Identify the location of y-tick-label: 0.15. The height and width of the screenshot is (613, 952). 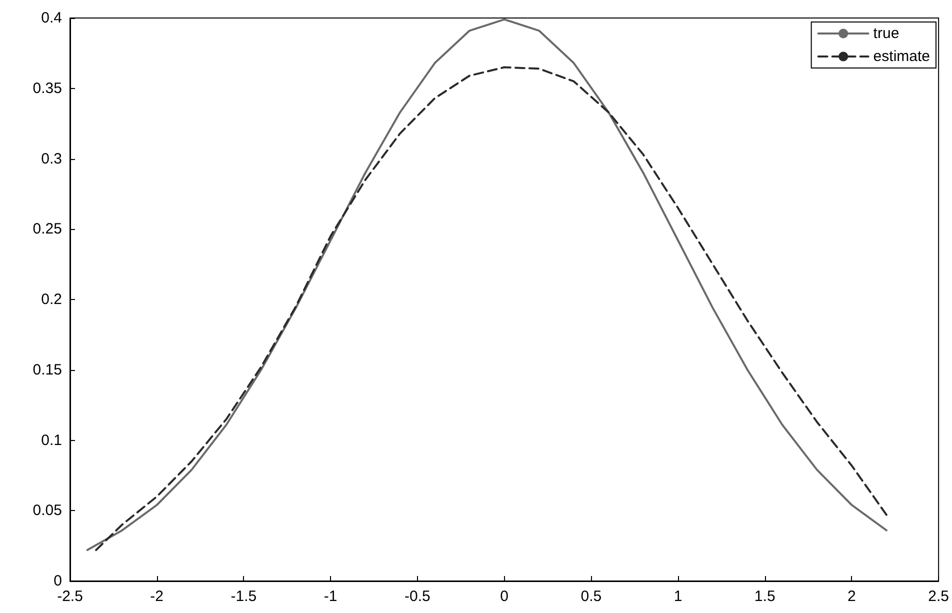
(47, 369).